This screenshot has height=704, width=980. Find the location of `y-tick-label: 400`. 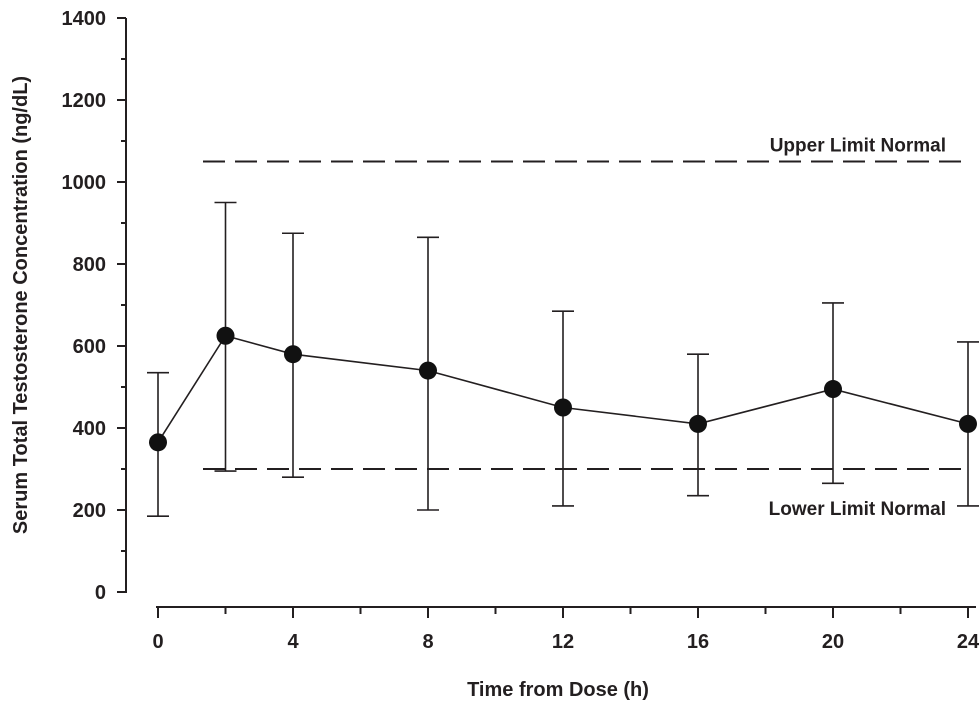

y-tick-label: 400 is located at coordinates (89, 429).